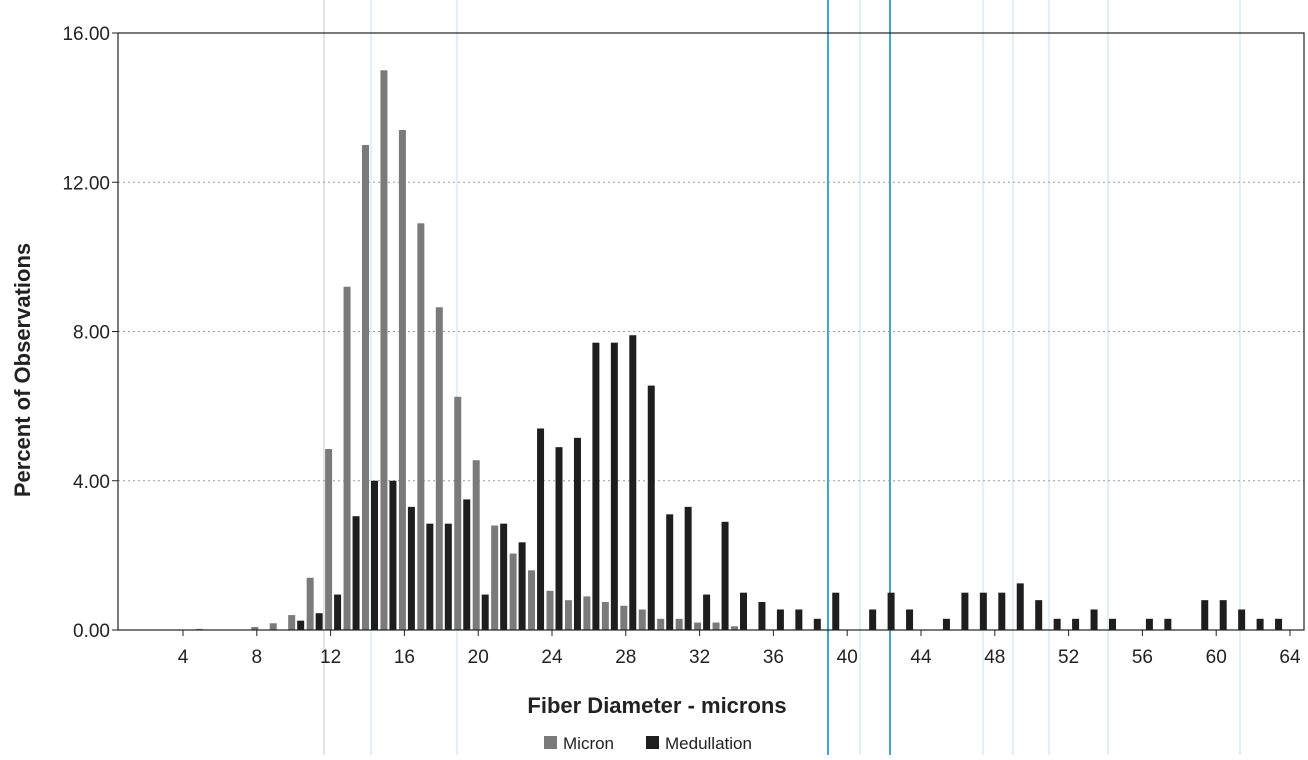  What do you see at coordinates (1142, 657) in the screenshot?
I see `x-tick-label: 56` at bounding box center [1142, 657].